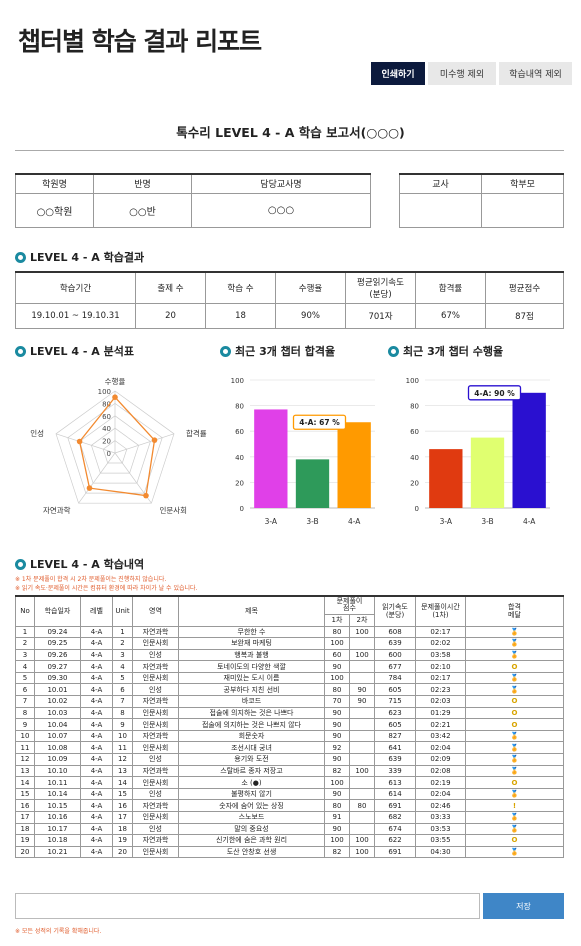  Describe the element at coordinates (312, 521) in the screenshot. I see `x-tick-label: 3-B` at that location.